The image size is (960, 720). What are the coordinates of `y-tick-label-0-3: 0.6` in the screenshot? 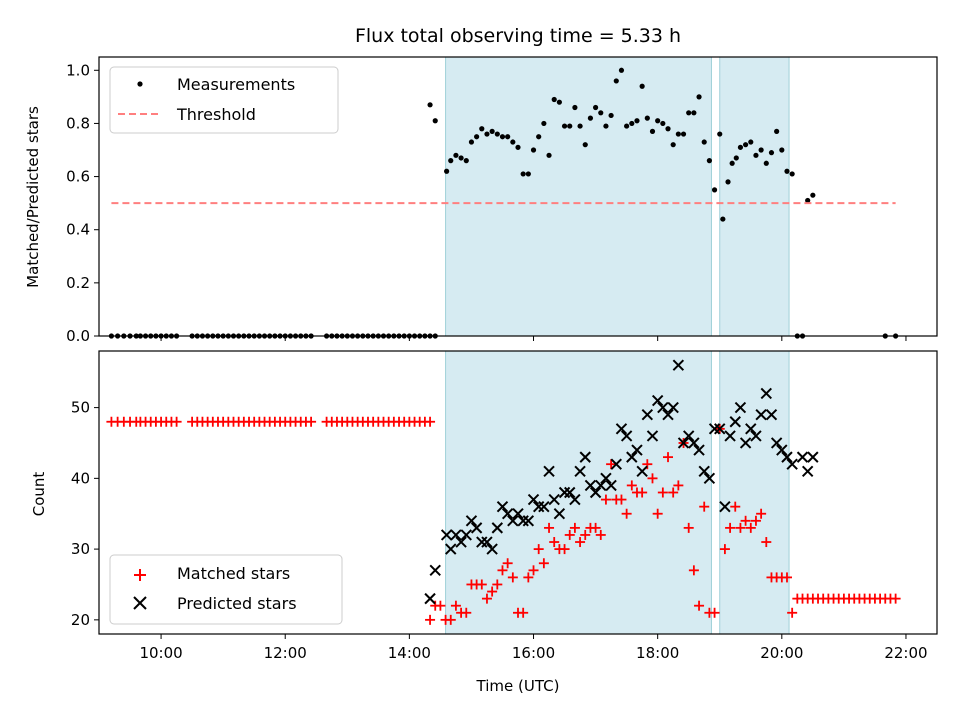 It's located at (78, 177).